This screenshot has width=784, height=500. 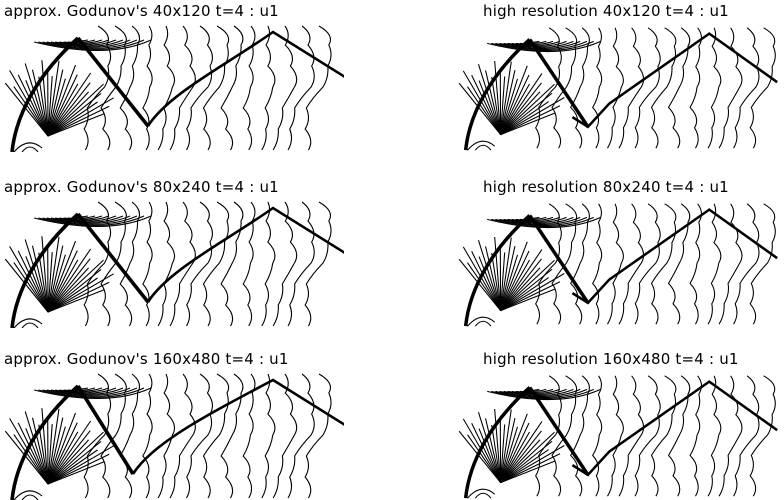 I want to click on panel-title: approx. Godunov's 80x240 t=4 : u1, so click(x=141, y=187).